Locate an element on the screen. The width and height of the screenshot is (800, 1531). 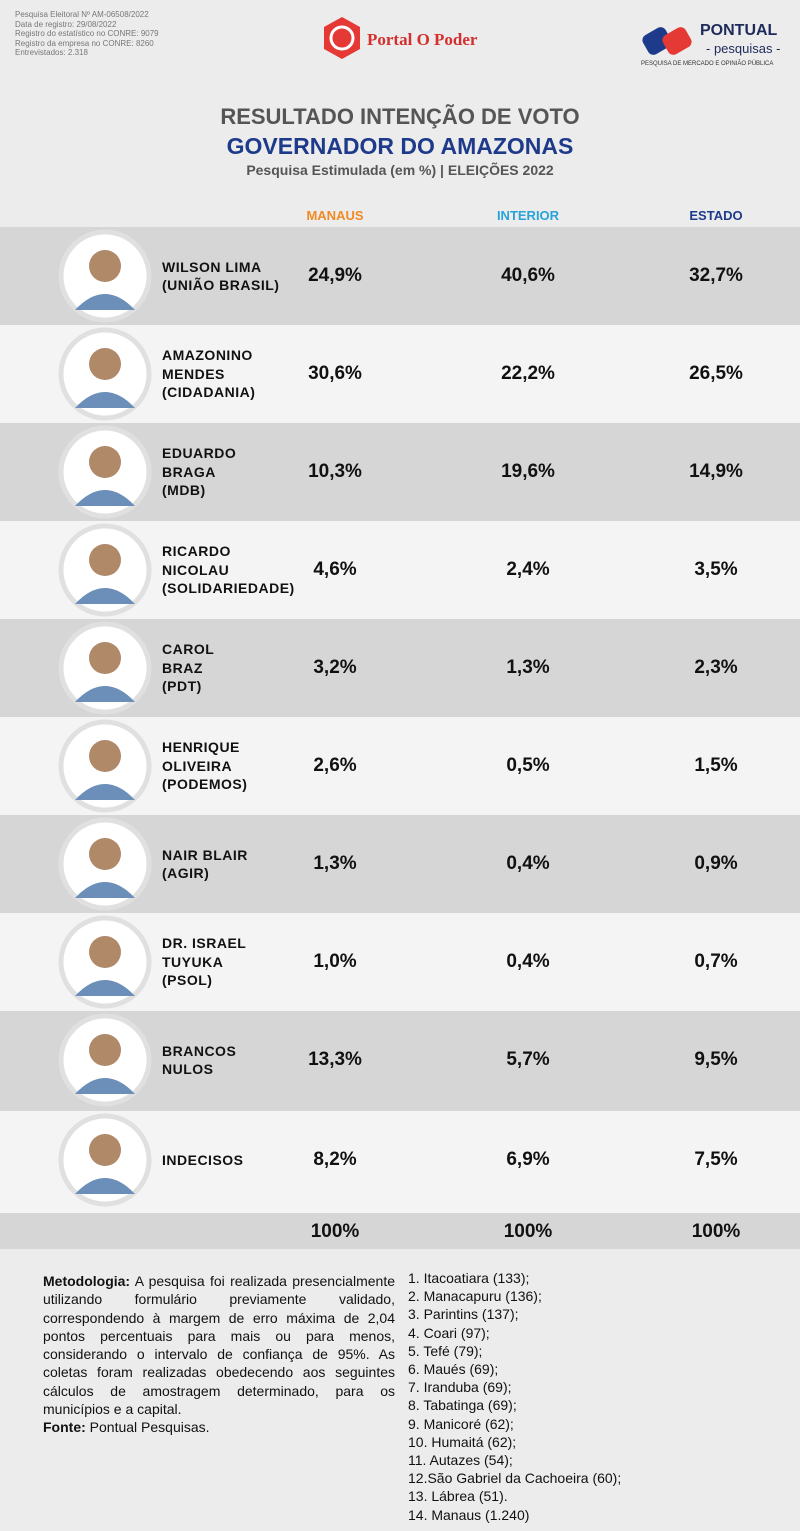
name-line: TUYUKA is located at coordinates (193, 961).